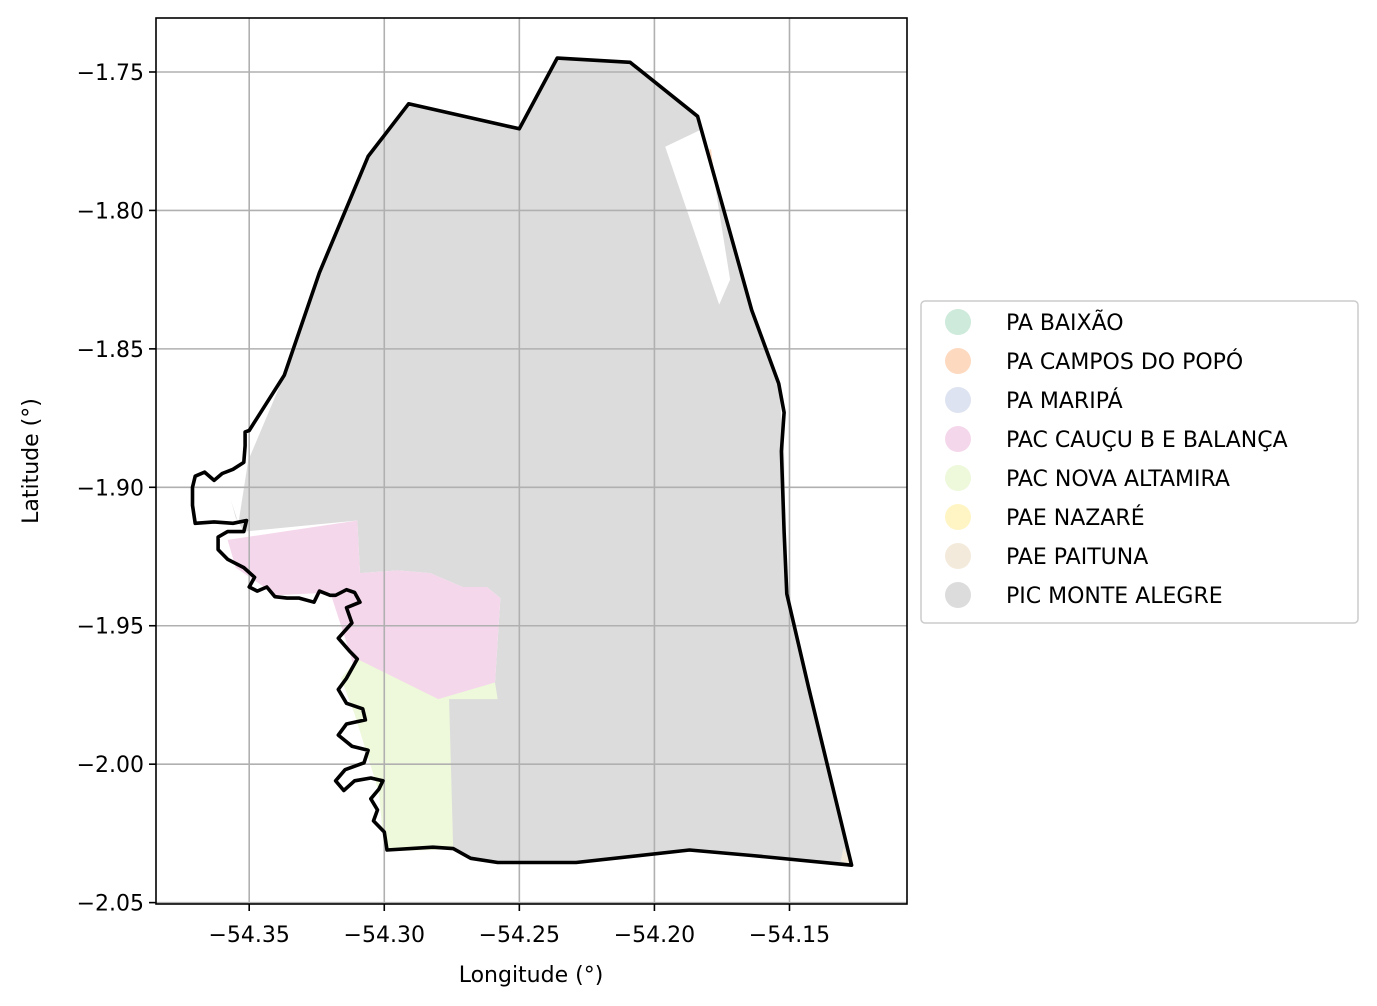  What do you see at coordinates (519, 935) in the screenshot?
I see `x-tick-label: −54.25` at bounding box center [519, 935].